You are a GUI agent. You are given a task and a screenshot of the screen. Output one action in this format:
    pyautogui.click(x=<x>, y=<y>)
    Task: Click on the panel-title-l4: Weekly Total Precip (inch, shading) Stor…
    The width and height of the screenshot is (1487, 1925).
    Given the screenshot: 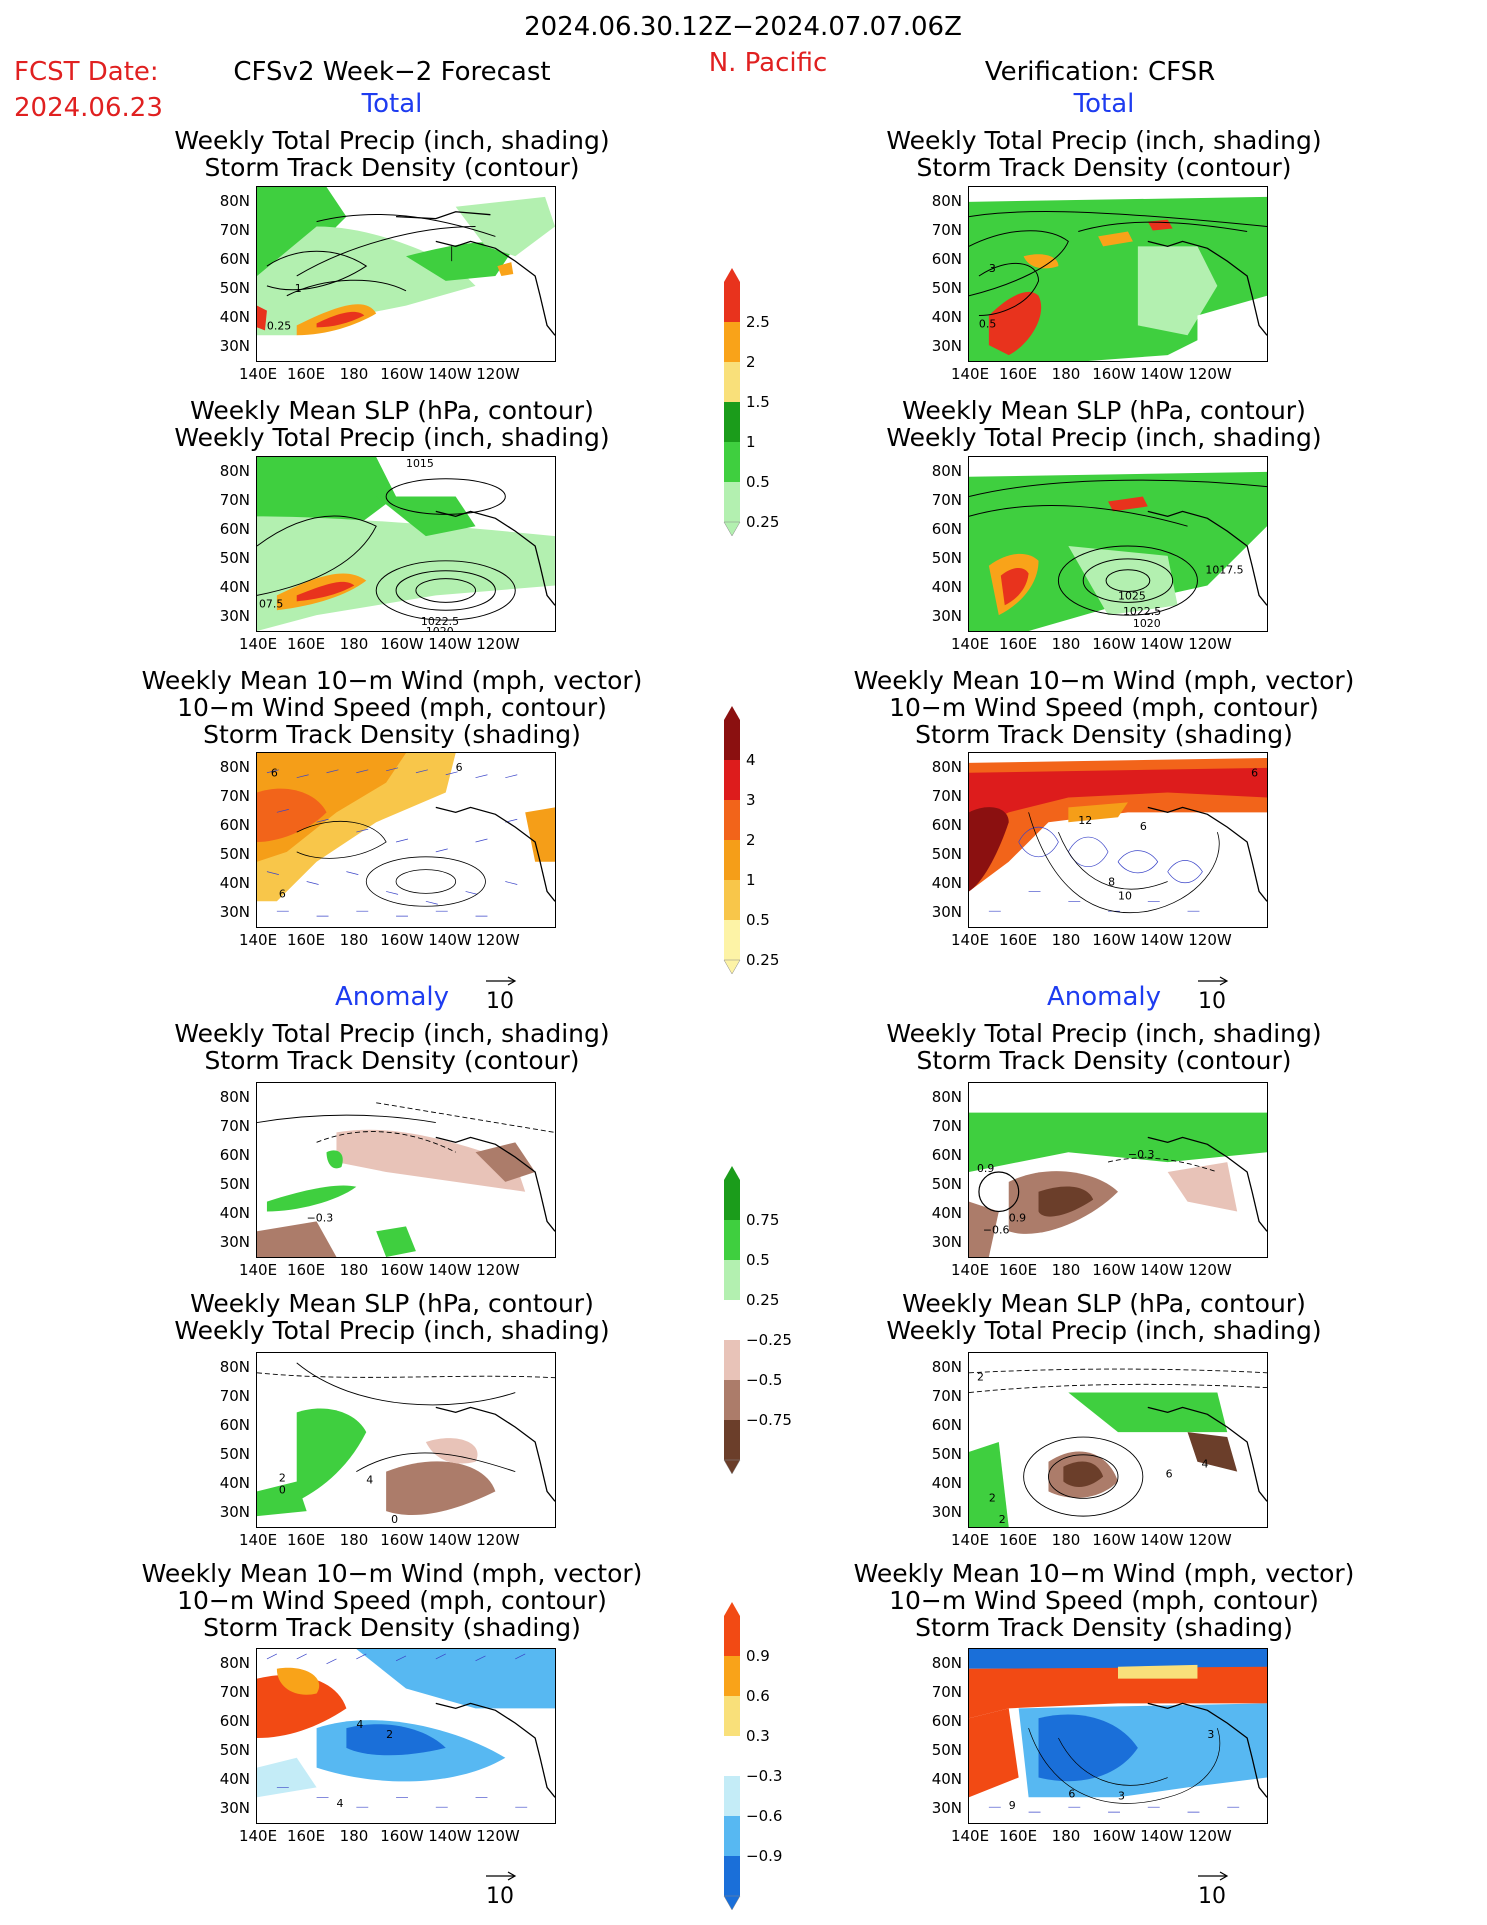 What is the action you would take?
    pyautogui.click(x=392, y=1047)
    